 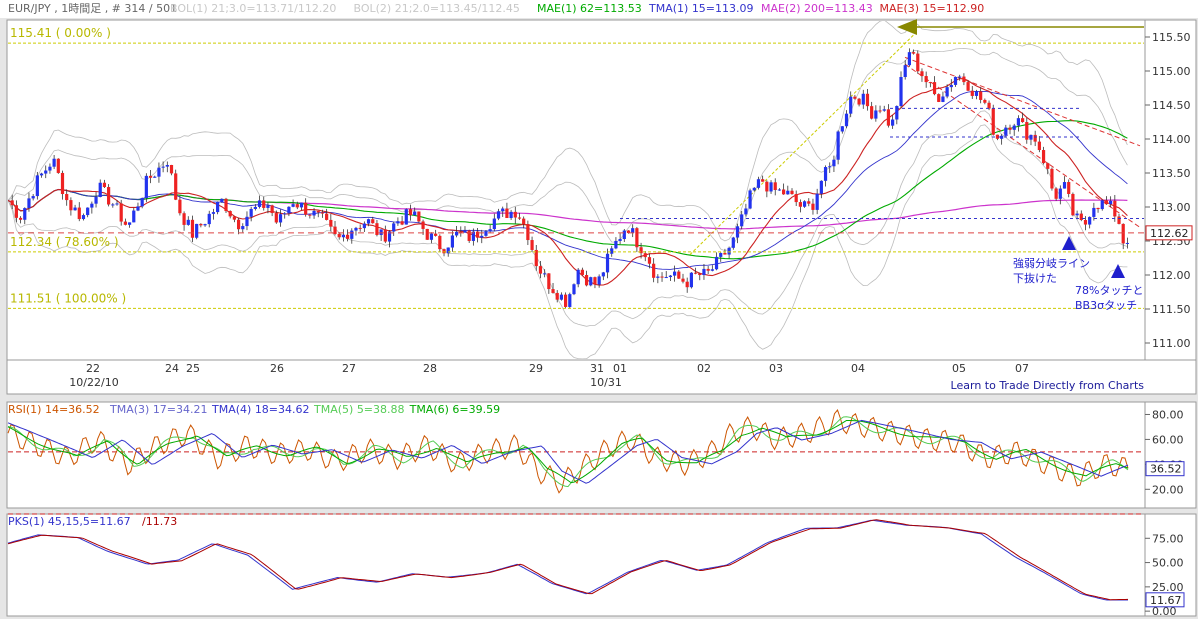 I want to click on x-tick-label: 22, so click(x=93, y=368).